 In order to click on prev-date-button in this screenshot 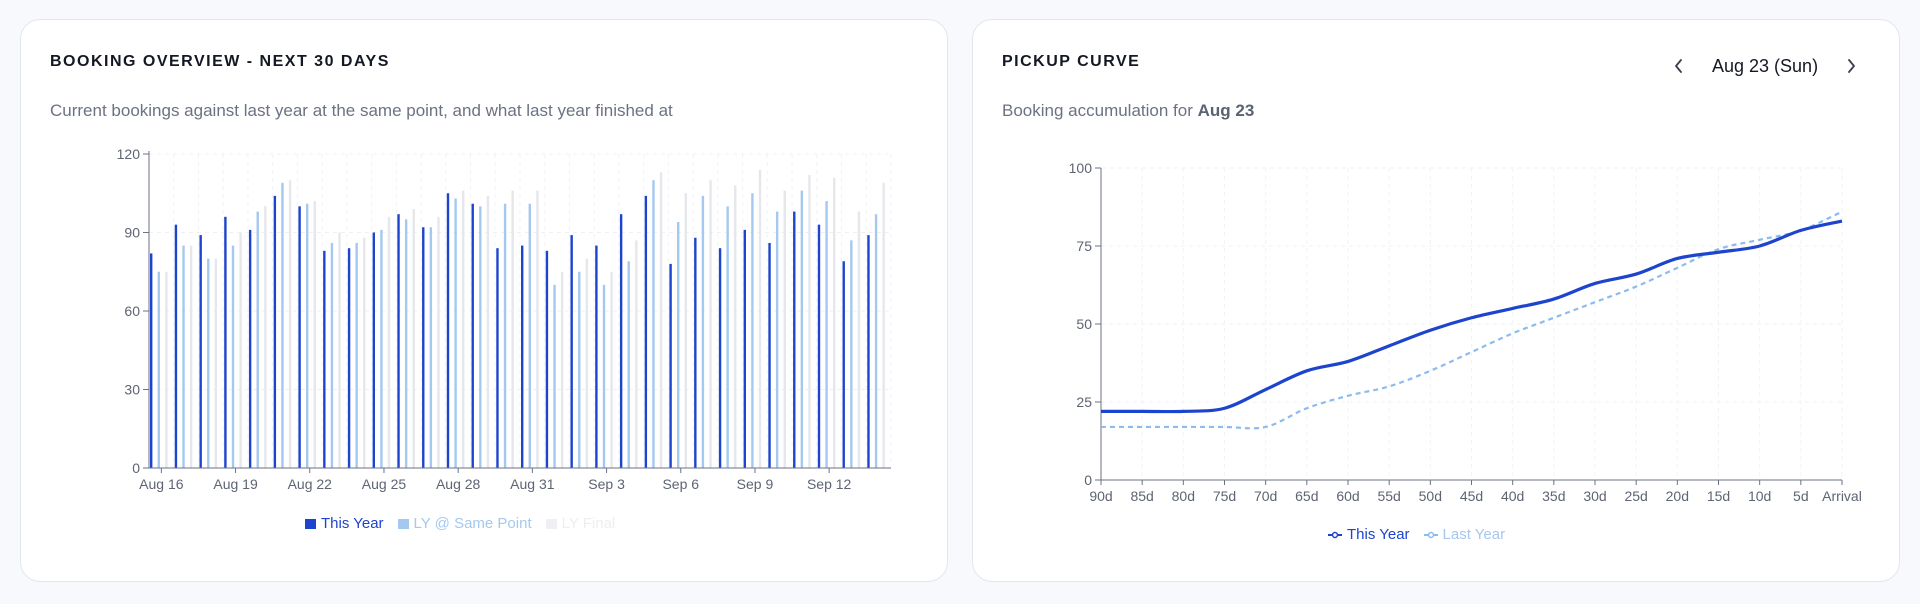, I will do `click(1679, 66)`.